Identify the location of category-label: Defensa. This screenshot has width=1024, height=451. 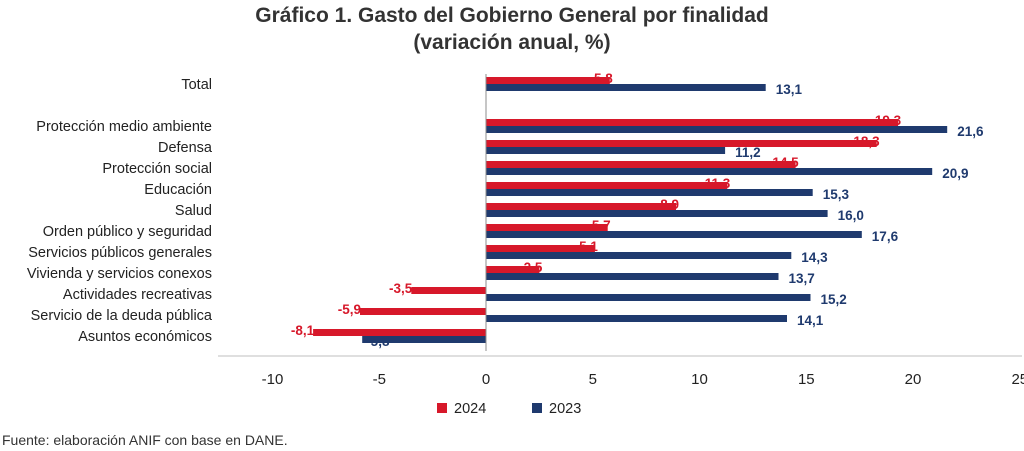
(185, 148).